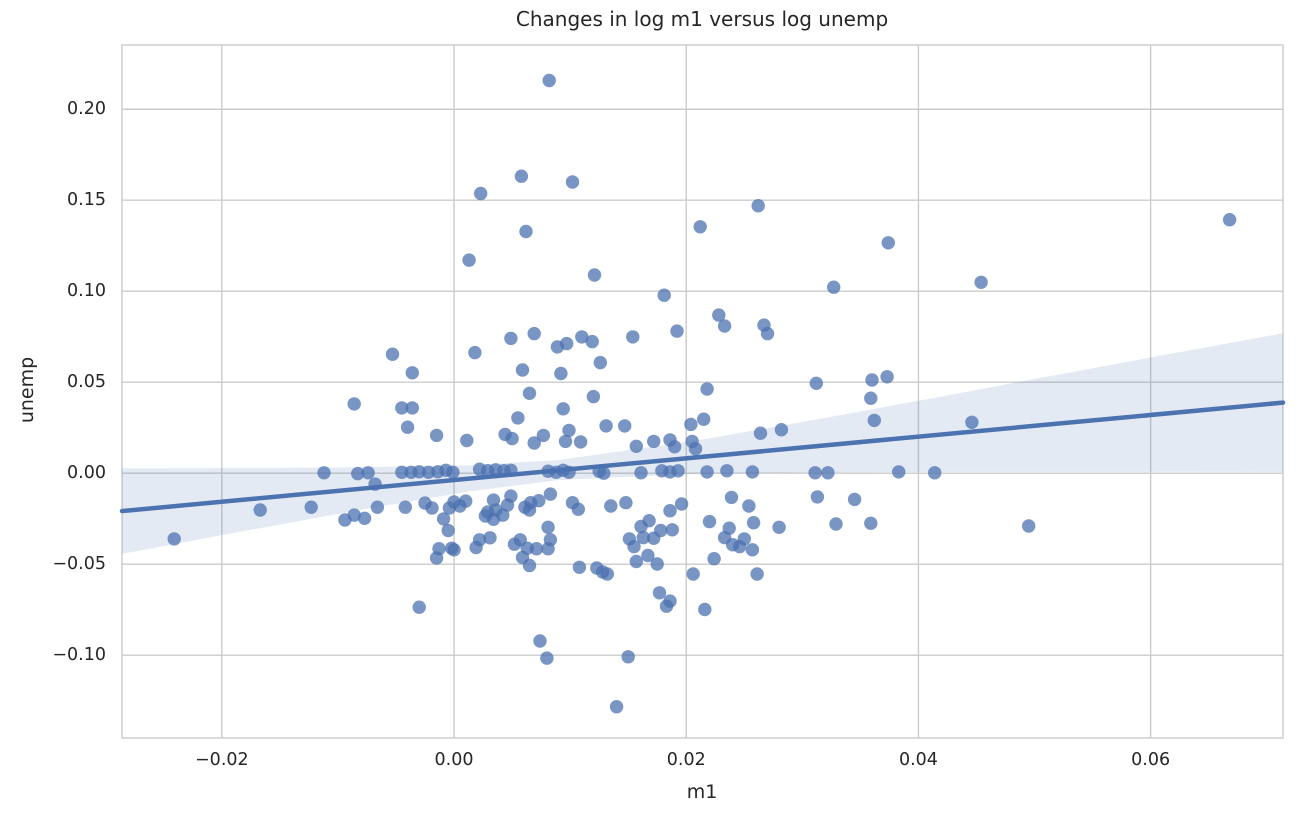 This screenshot has width=1302, height=820. Describe the element at coordinates (86, 473) in the screenshot. I see `y-tick-label: 0.00` at that location.